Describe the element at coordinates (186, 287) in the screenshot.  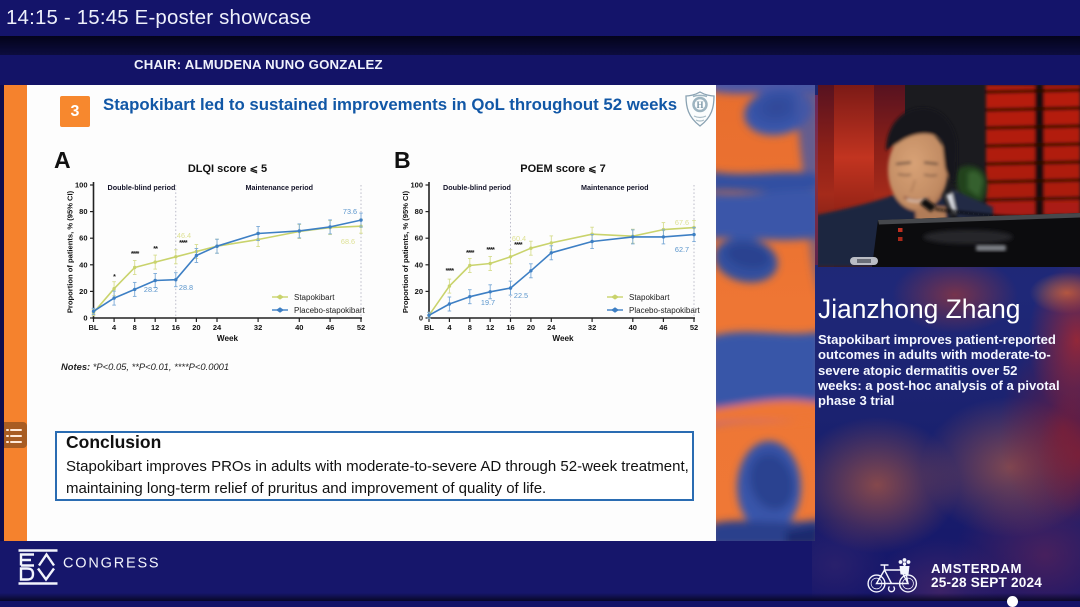
I see `svg-text: 28.8` at that location.